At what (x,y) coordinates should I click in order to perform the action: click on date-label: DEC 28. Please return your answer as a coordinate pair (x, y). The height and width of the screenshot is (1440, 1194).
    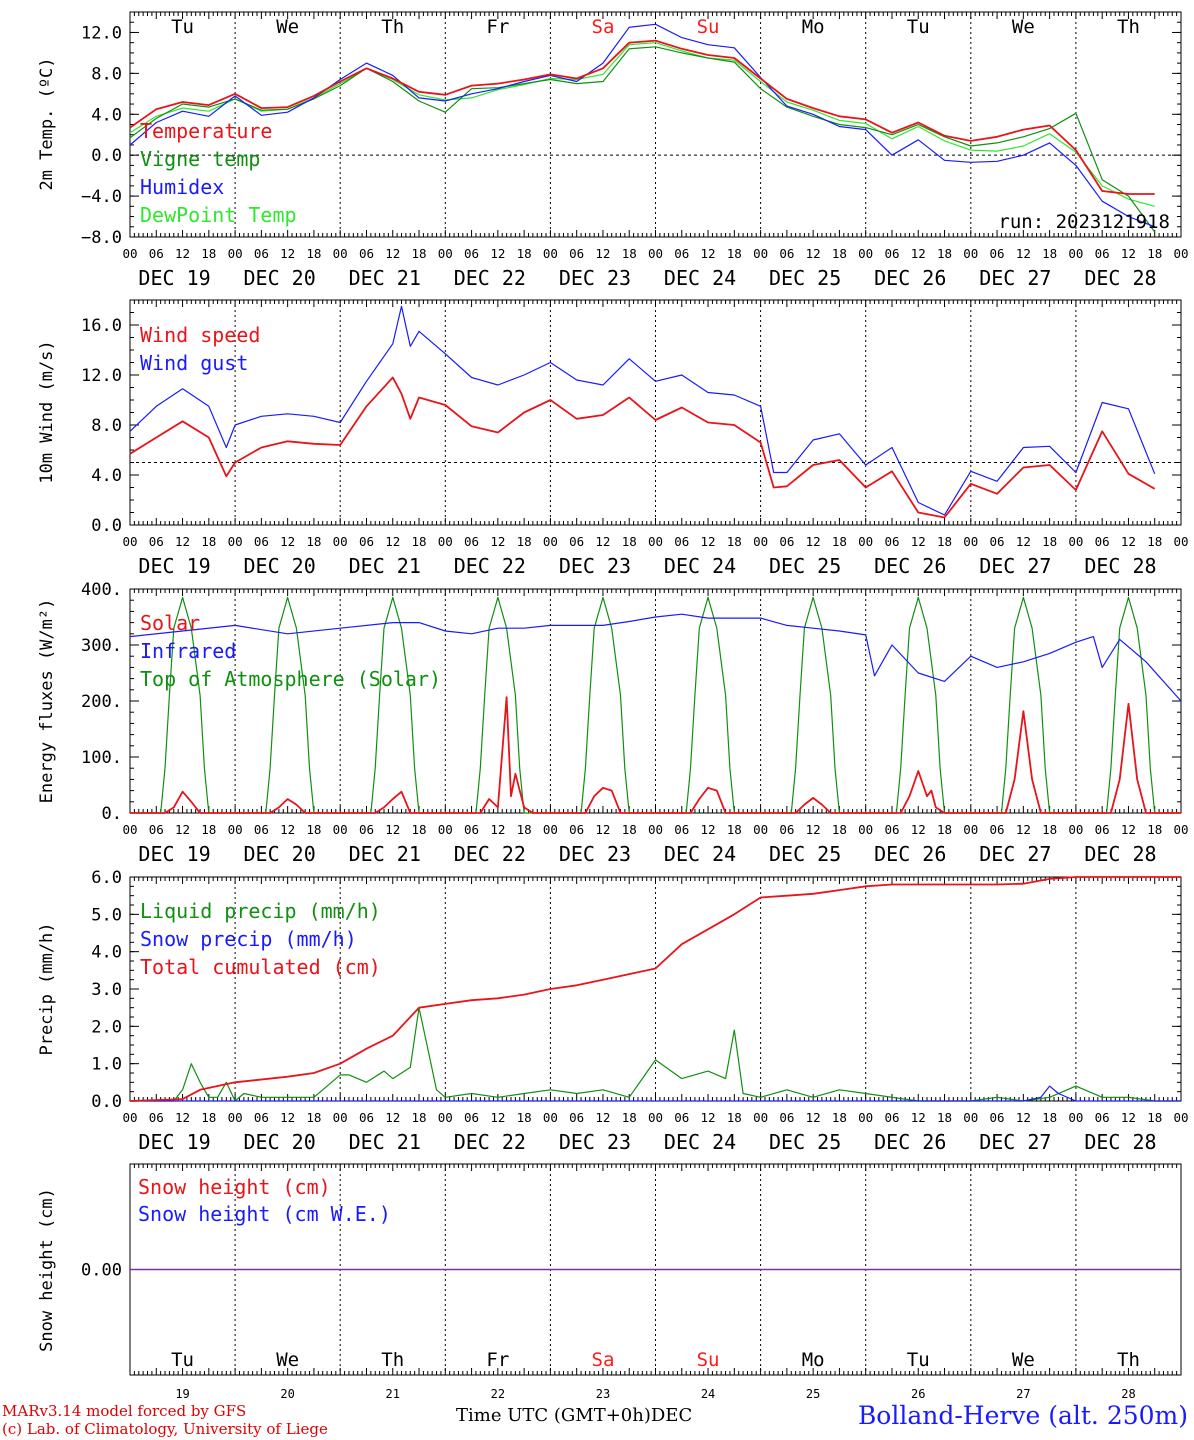
    Looking at the image, I should click on (1120, 566).